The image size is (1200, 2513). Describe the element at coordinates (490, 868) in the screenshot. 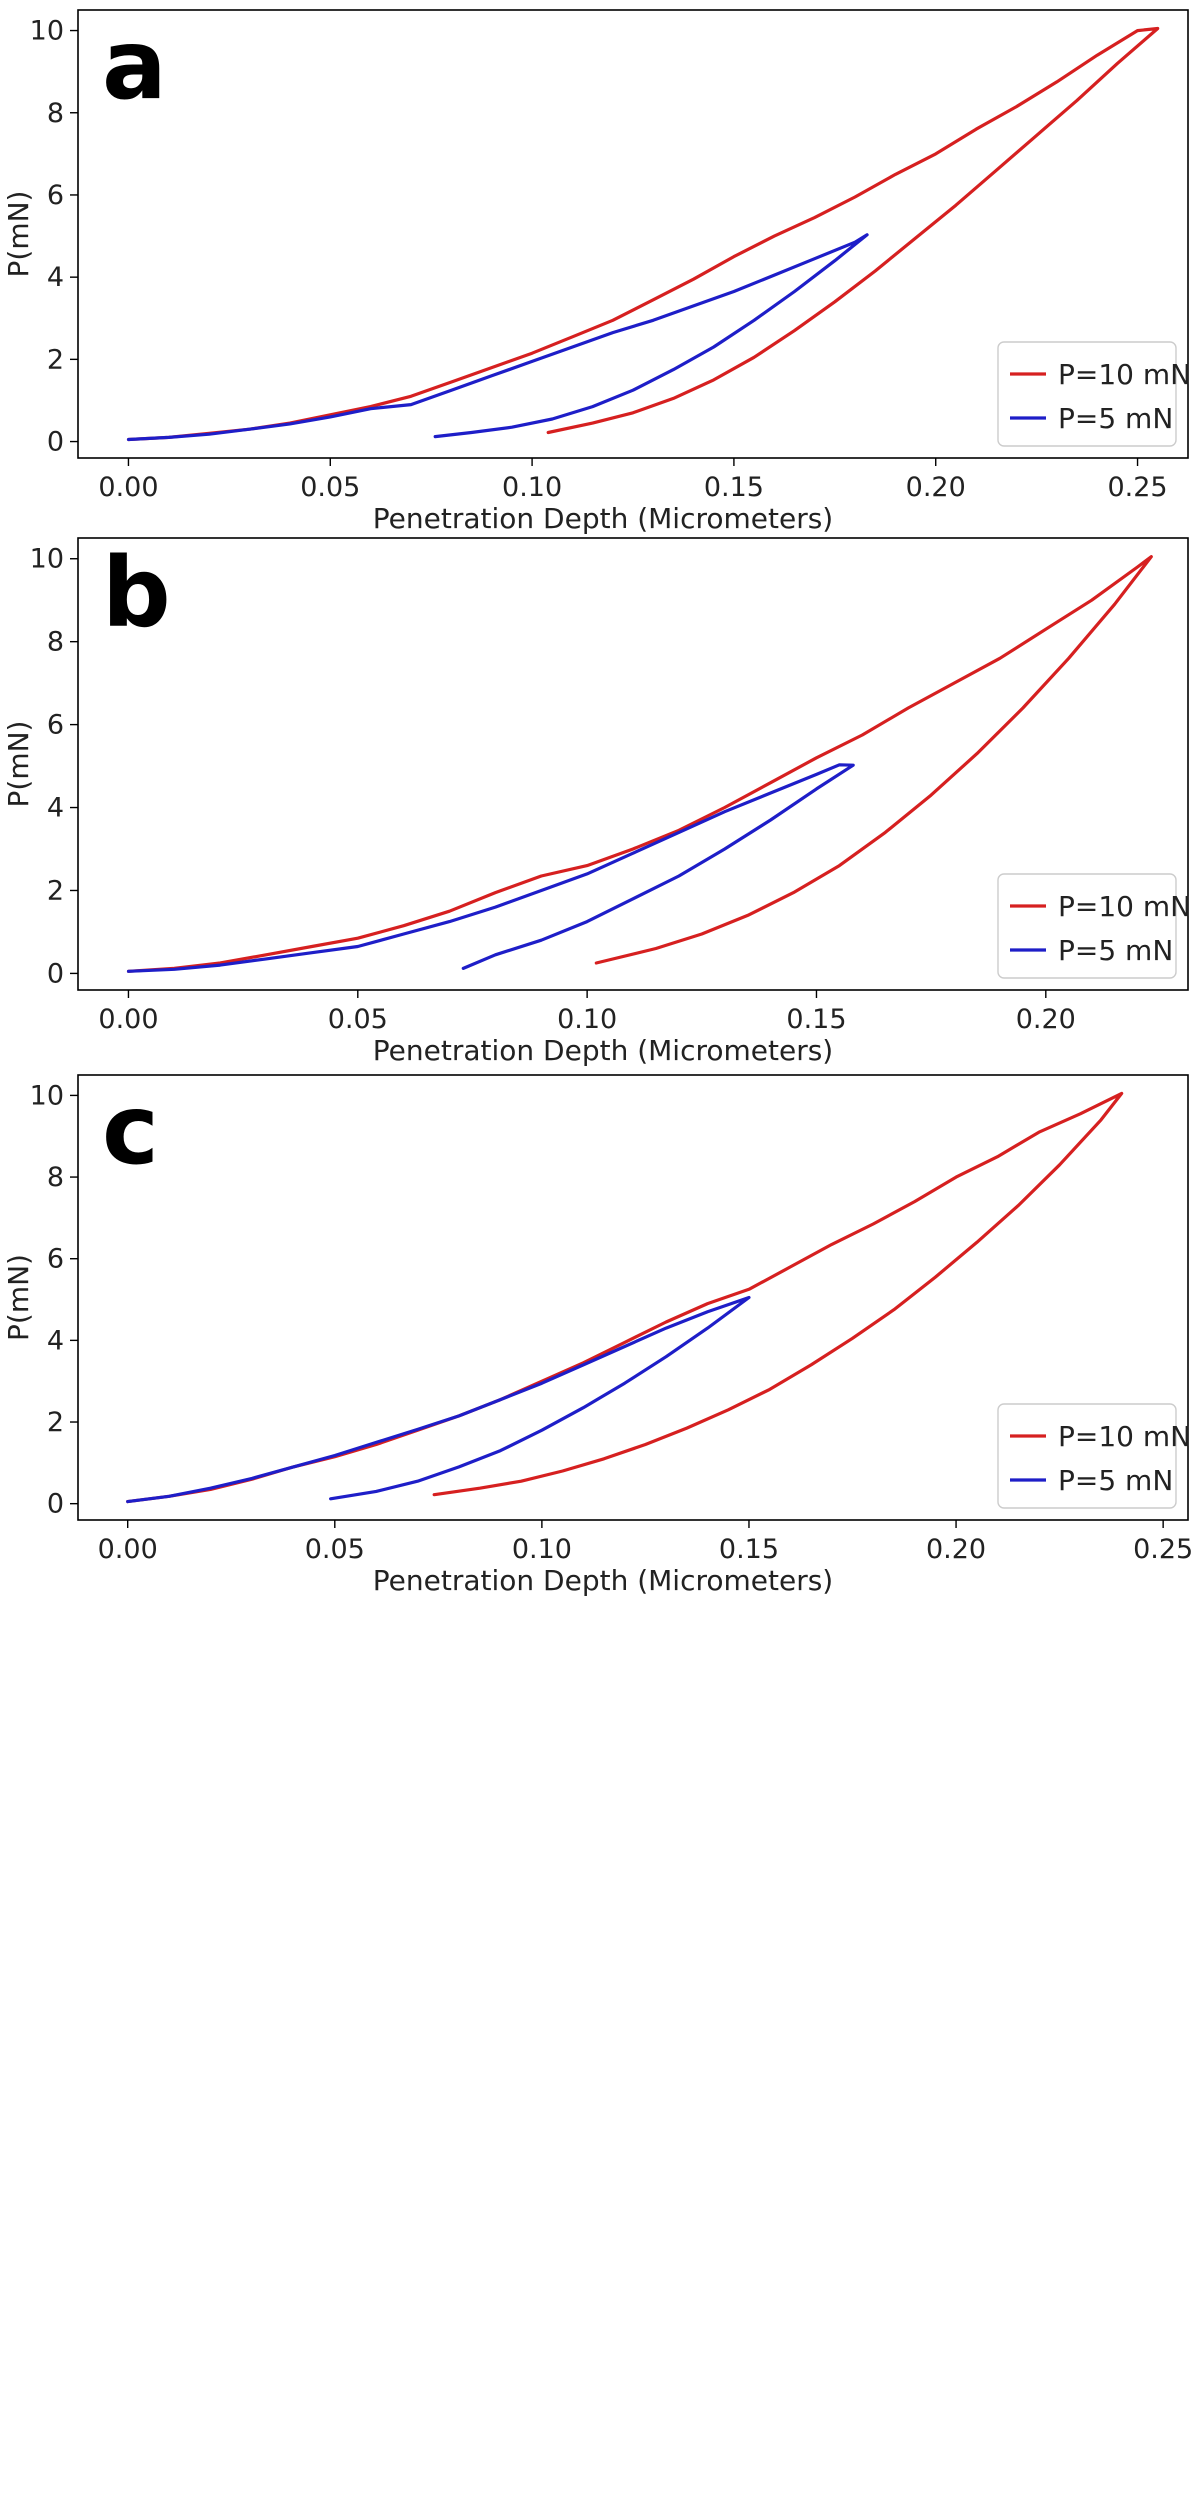

I see `series-line-b-p5` at that location.